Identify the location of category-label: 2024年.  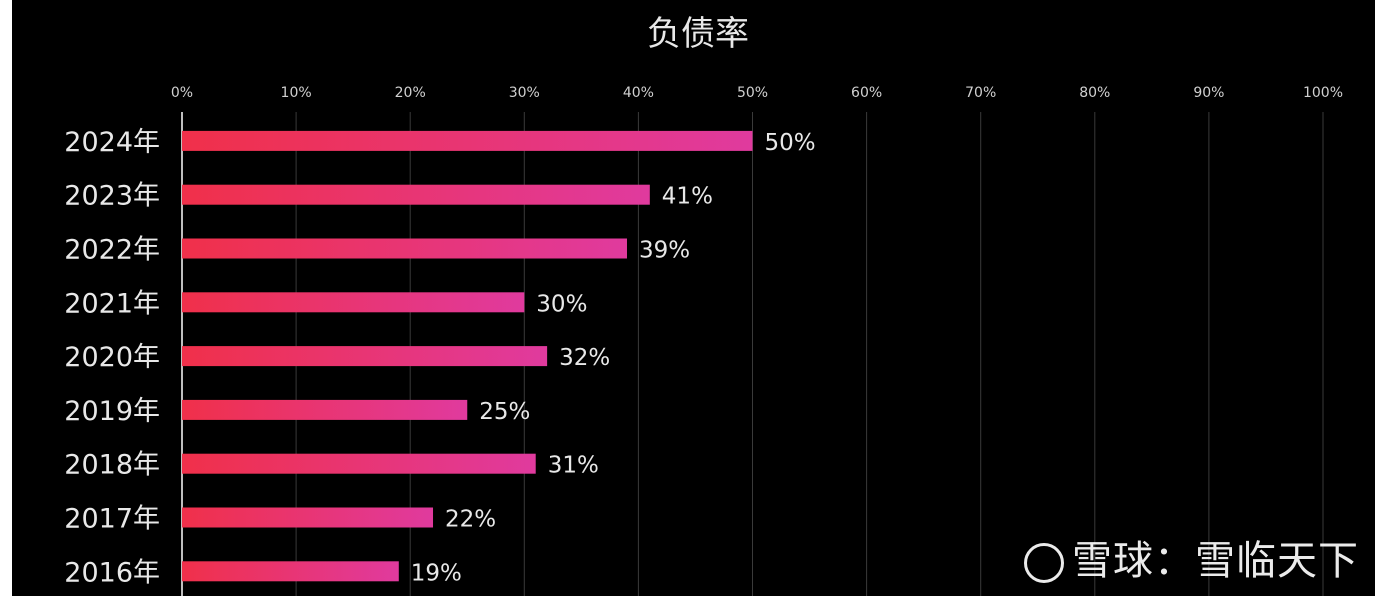
(112, 142).